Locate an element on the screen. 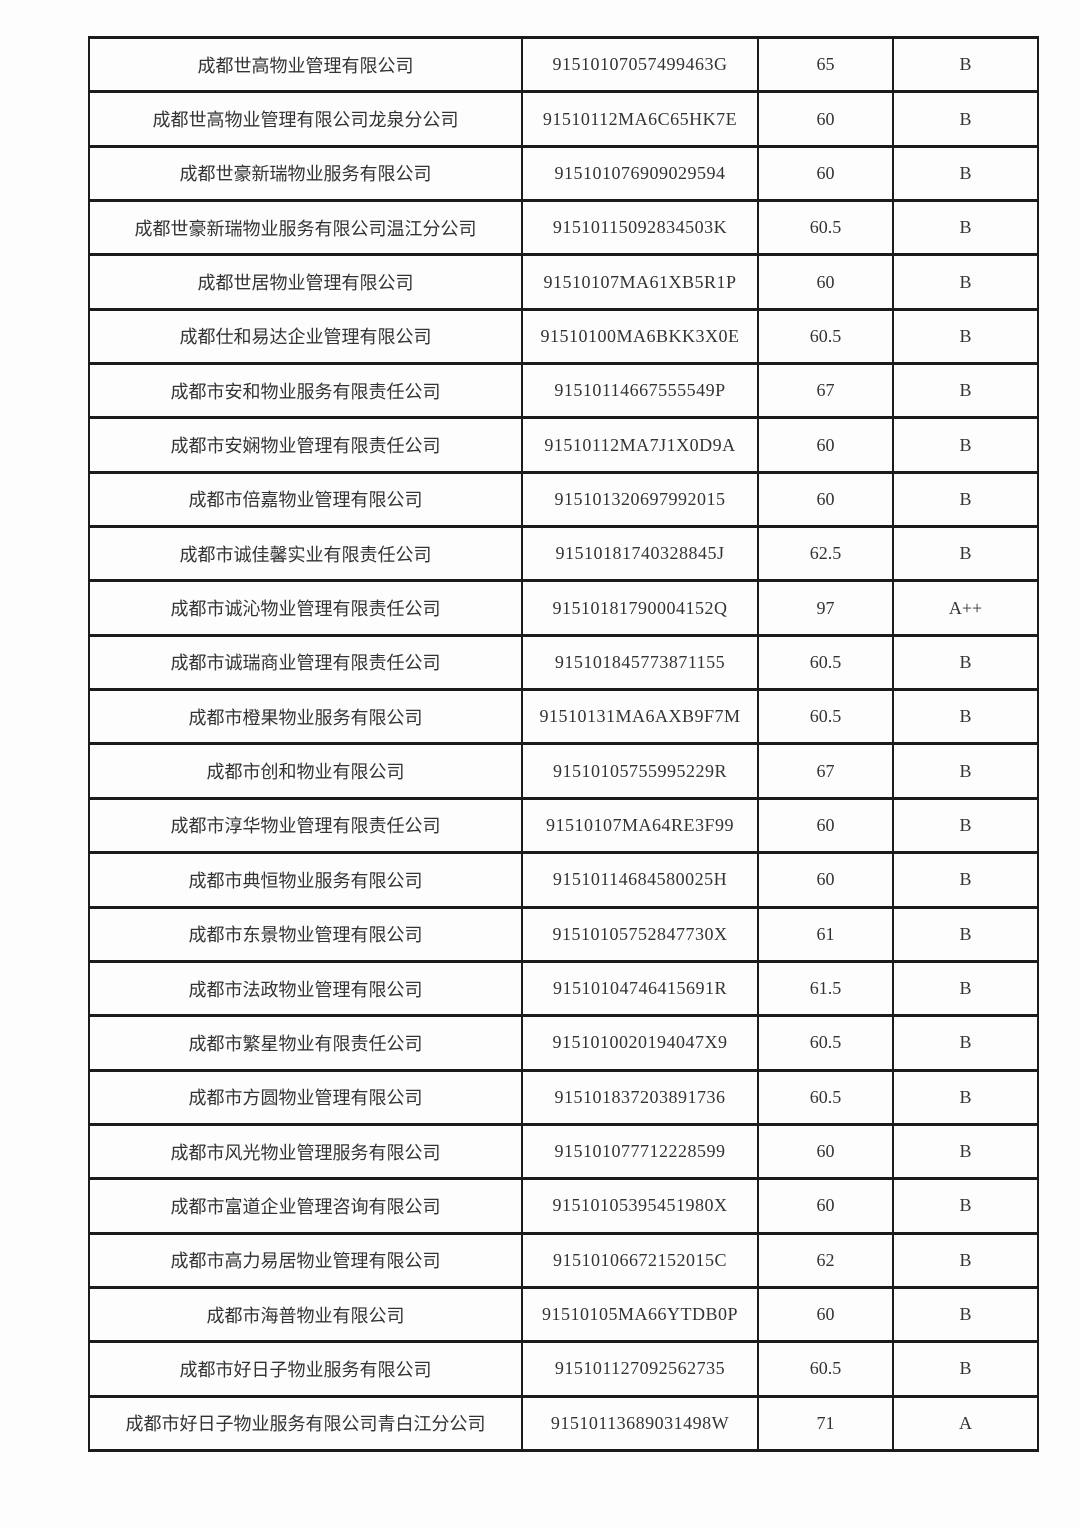 The width and height of the screenshot is (1080, 1527). credit-code-cell: 915101320697992015 is located at coordinates (640, 499).